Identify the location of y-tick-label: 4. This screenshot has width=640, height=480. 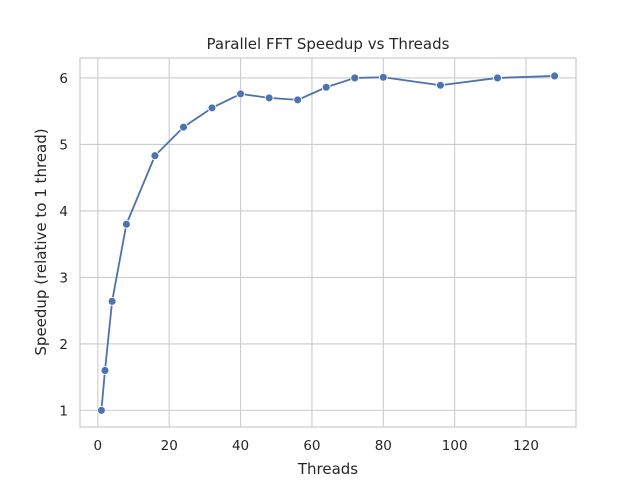
(63, 212).